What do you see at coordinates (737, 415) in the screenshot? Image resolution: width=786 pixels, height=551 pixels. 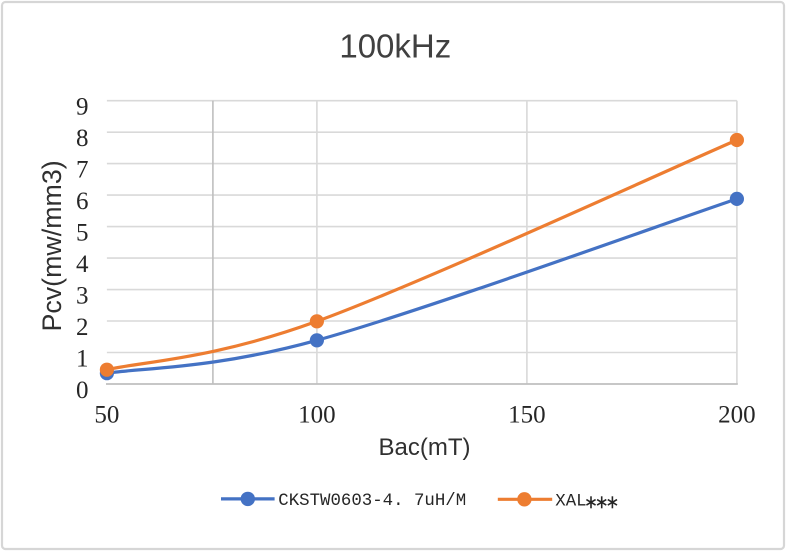 I see `svg-text: 200` at bounding box center [737, 415].